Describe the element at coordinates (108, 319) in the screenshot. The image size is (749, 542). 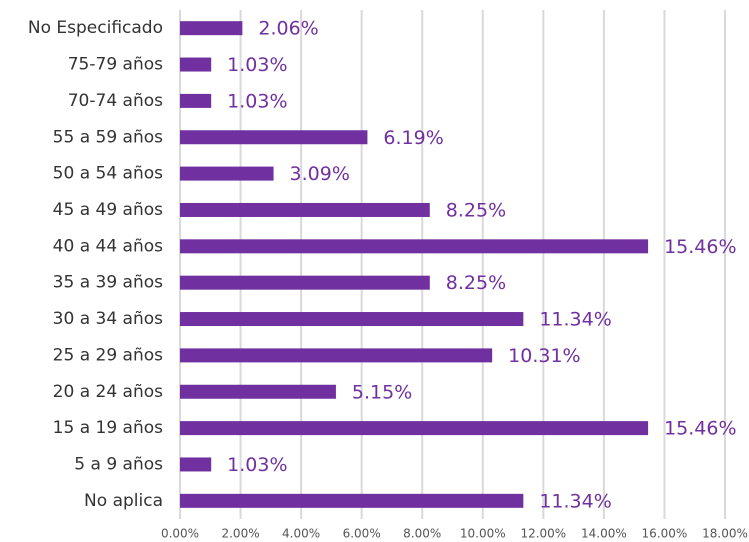
I see `y-tick-label: 30 a 34 años` at that location.